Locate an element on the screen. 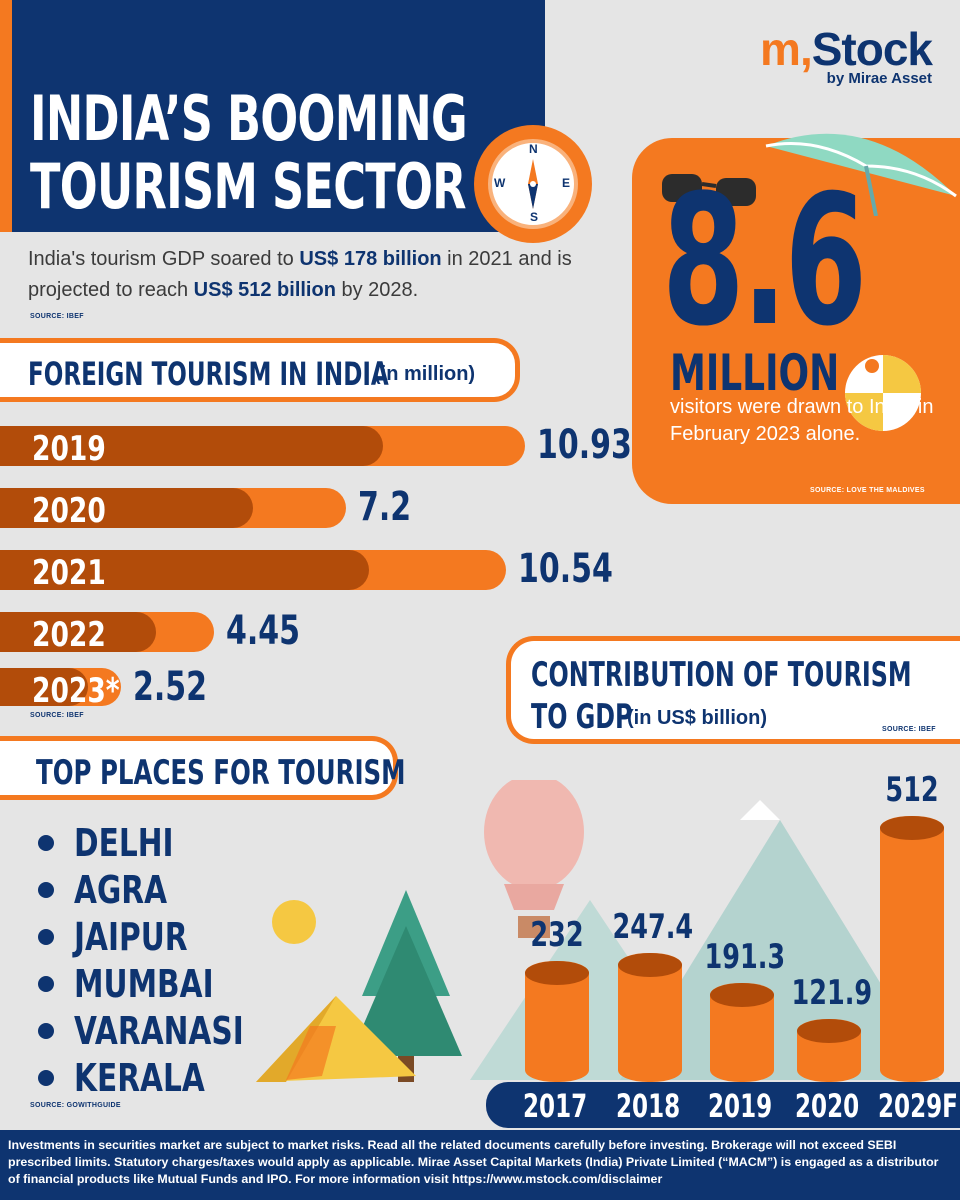 Image resolution: width=960 pixels, height=1200 pixels. foreign-source: SOURCE: IBEF is located at coordinates (57, 715).